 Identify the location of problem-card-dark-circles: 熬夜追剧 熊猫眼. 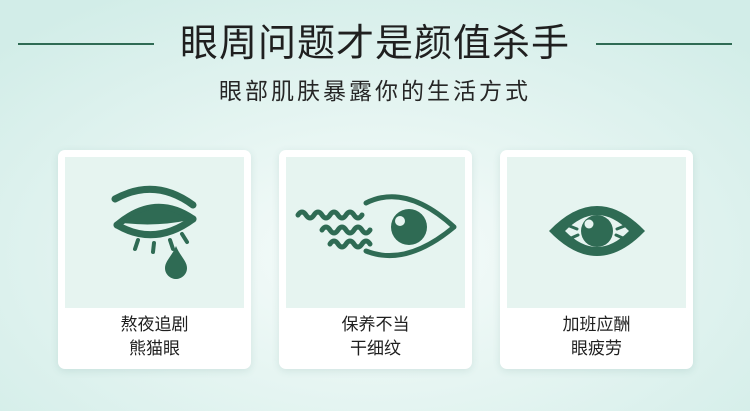
(154, 259).